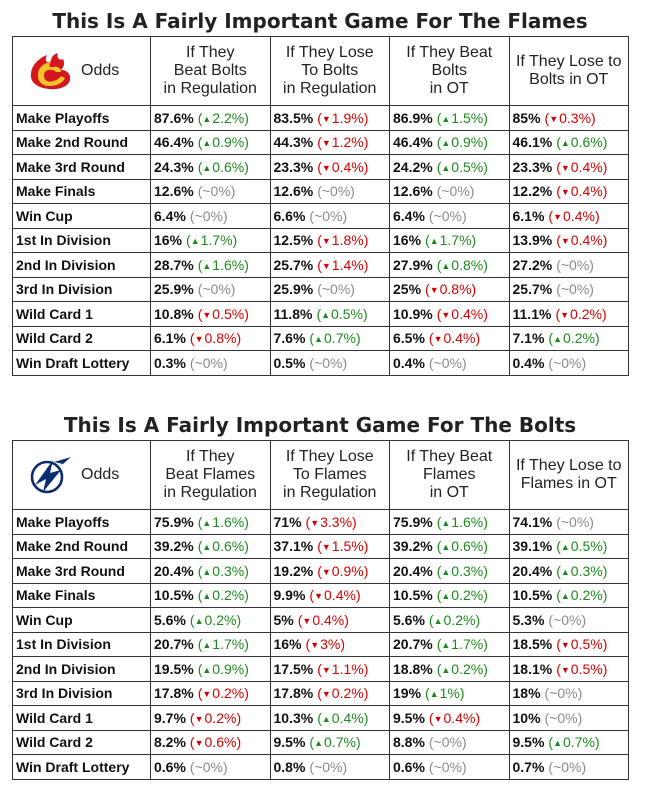 Image resolution: width=648 pixels, height=800 pixels. What do you see at coordinates (289, 362) in the screenshot?
I see `odds-value: 0.5%` at bounding box center [289, 362].